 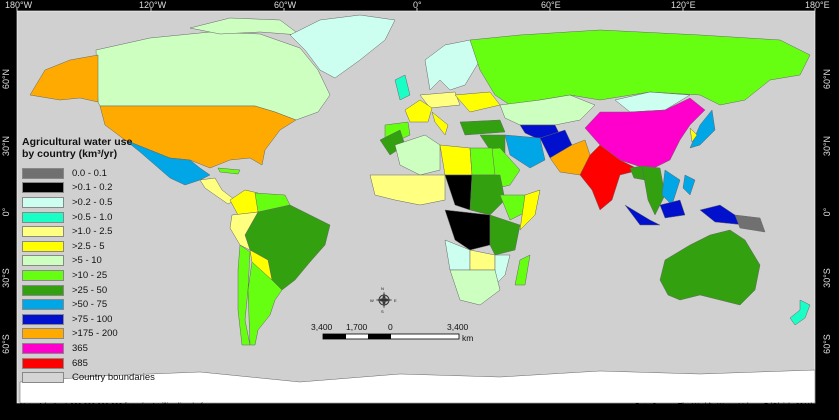 I want to click on legend-label: >0.2 - 0.5, so click(x=92, y=202).